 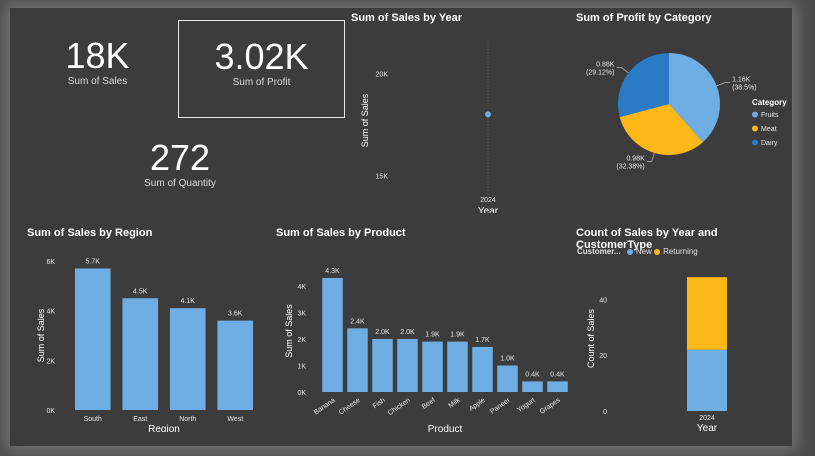 I want to click on x-axis-label: Region, so click(x=164, y=428).